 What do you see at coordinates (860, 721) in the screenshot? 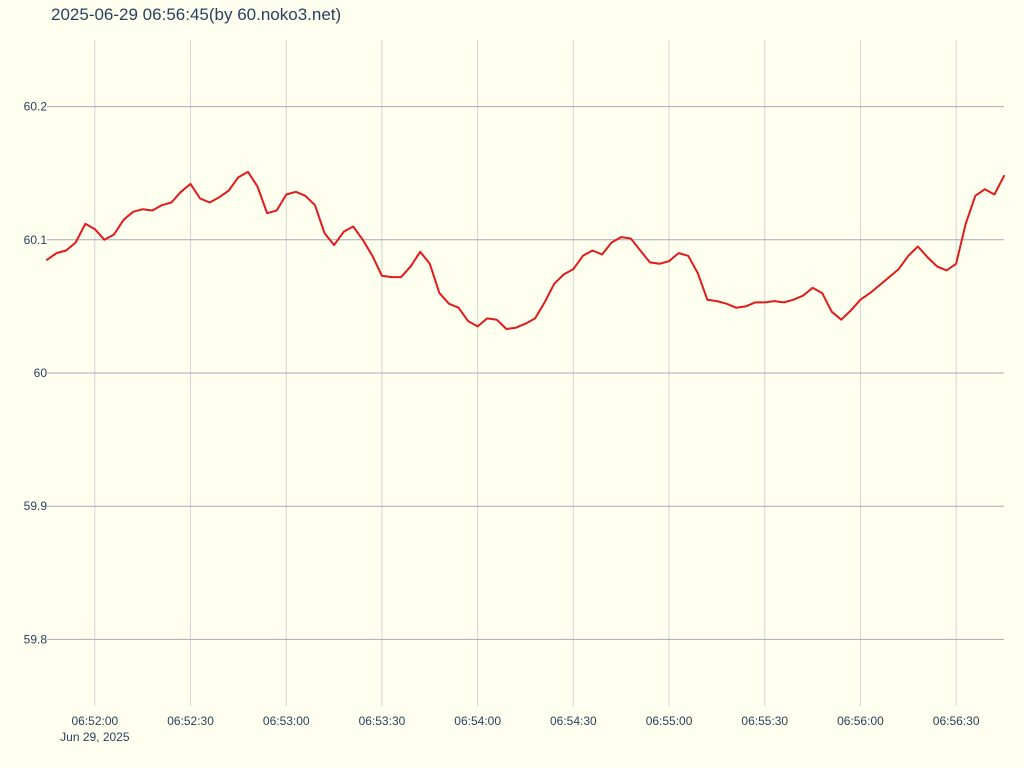
I see `x-tick-label: 06:56:00` at bounding box center [860, 721].